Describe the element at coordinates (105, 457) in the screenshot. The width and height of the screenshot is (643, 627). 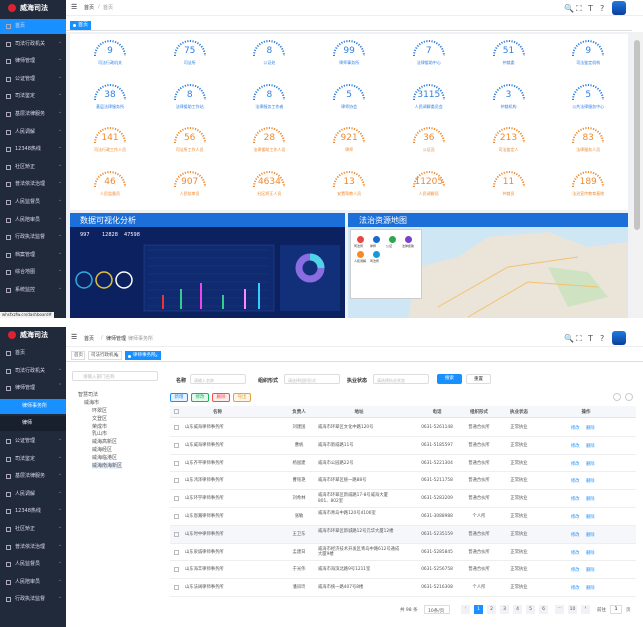
I see `tree-node: 威海临港区` at that location.